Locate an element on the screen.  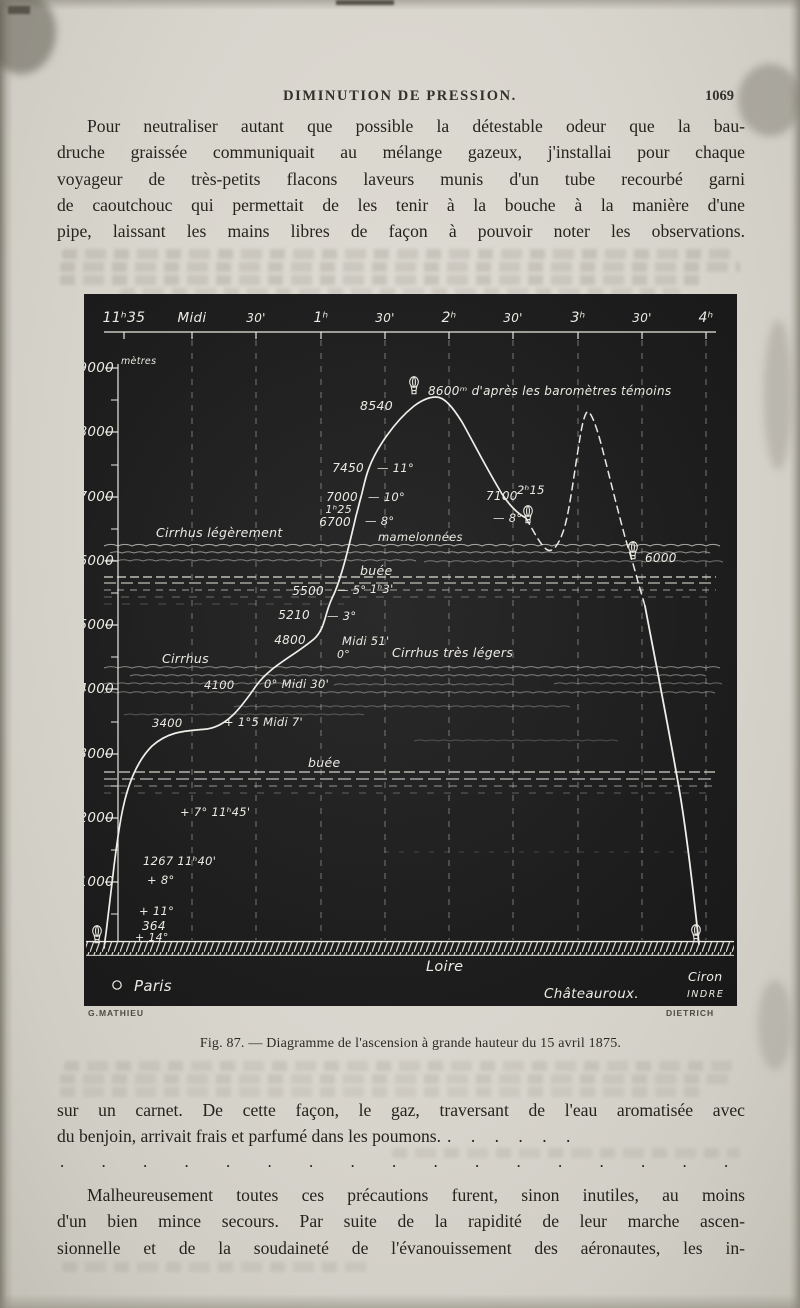
temp-label: — 11° is located at coordinates (395, 468).